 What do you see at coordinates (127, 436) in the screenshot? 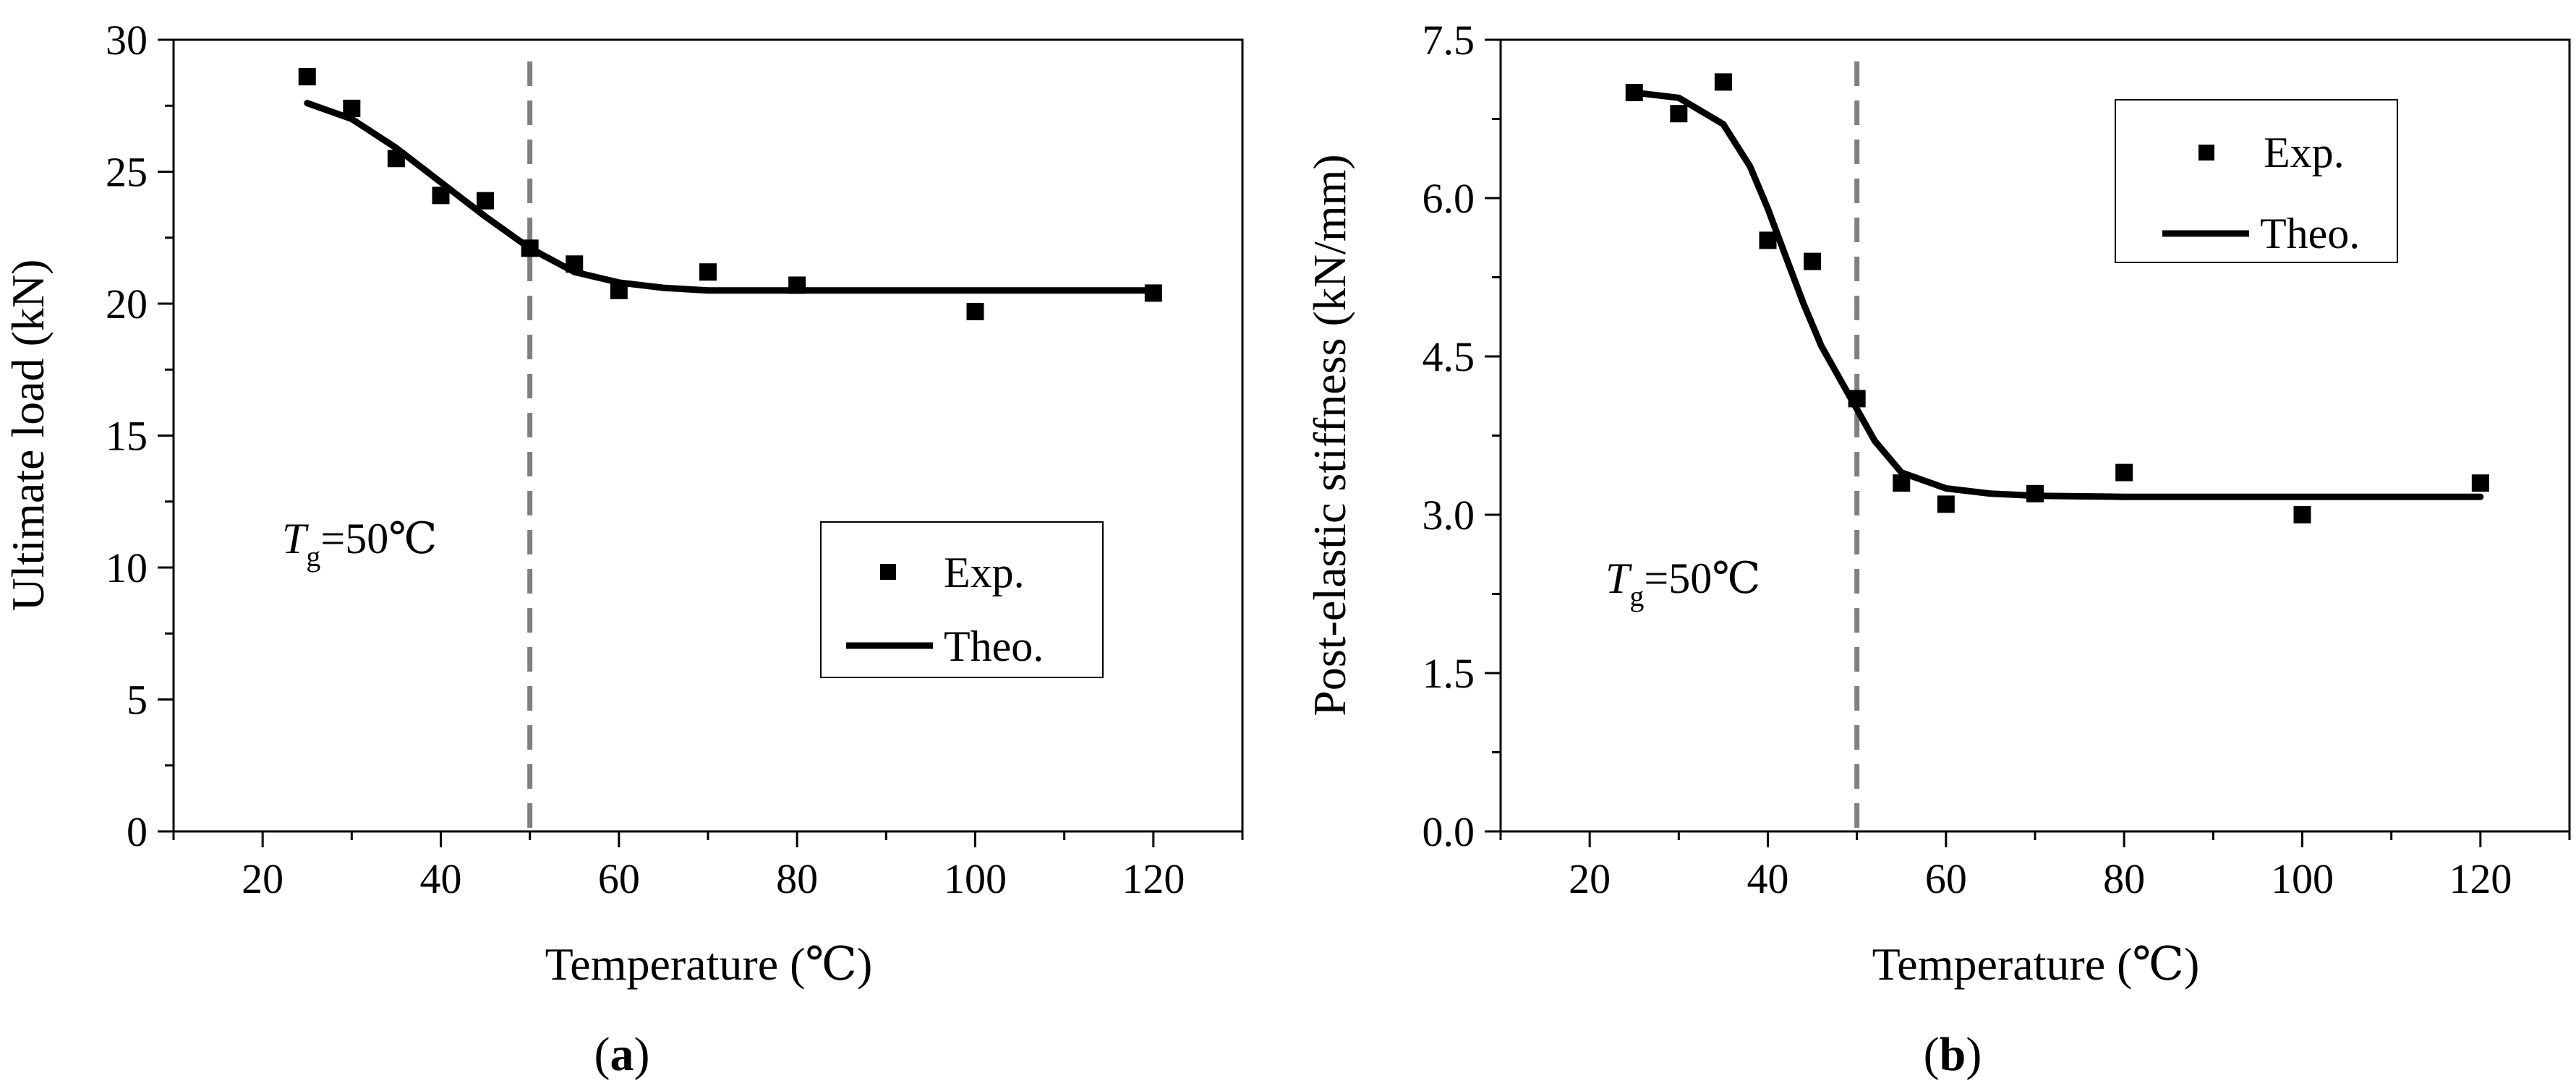
I see `chart-a-y-tick-label: 15` at bounding box center [127, 436].